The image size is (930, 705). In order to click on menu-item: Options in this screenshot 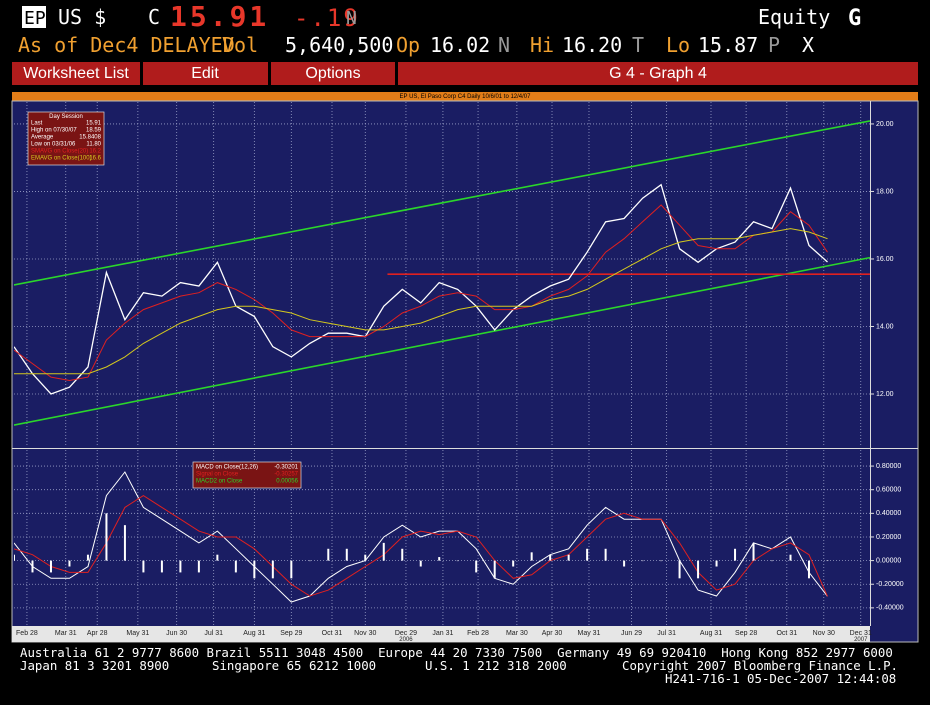, I will do `click(332, 73)`.